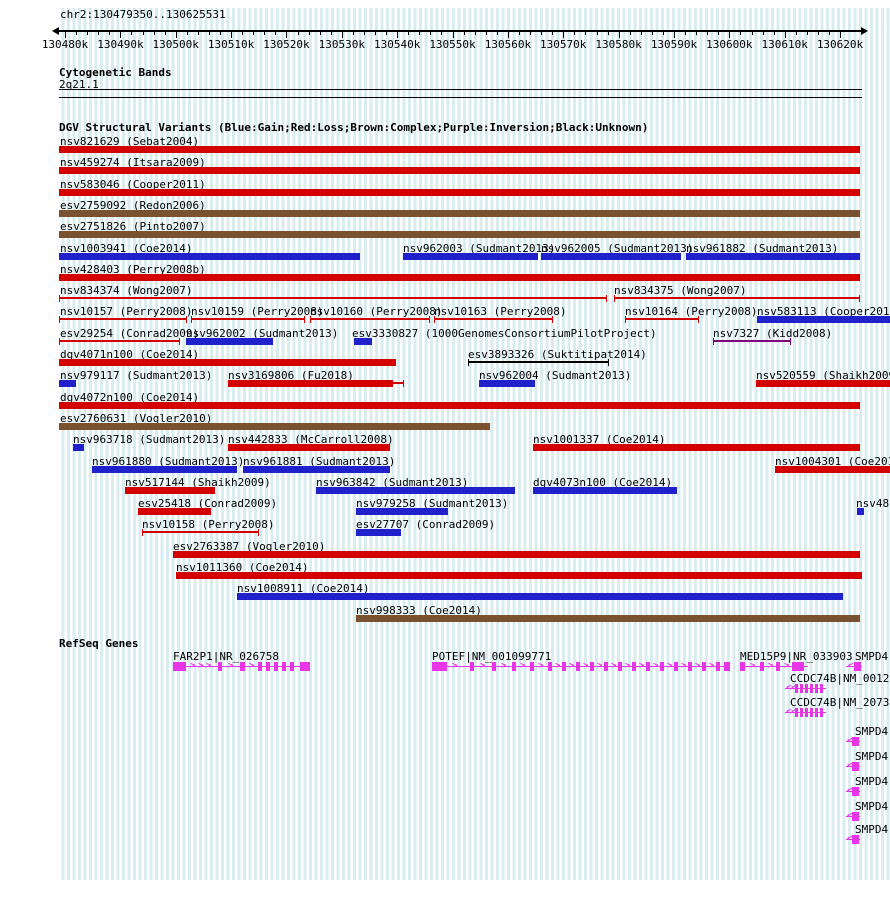 The height and width of the screenshot is (898, 890). I want to click on variant-label: nsv963842 (Sudmant2013), so click(392, 482).